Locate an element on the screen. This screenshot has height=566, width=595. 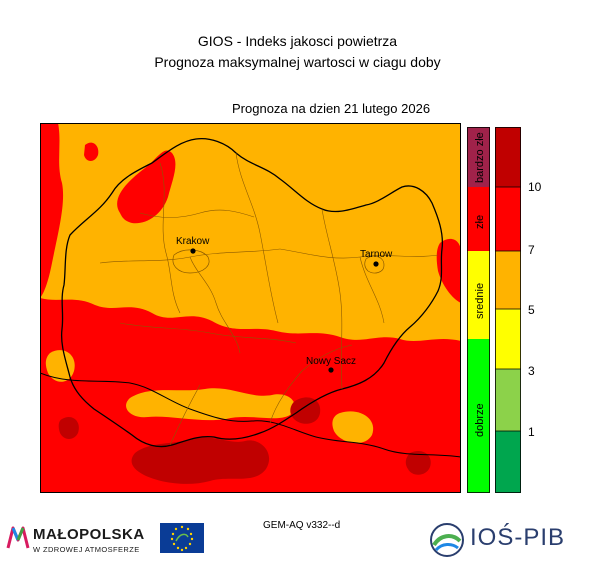
malopolska-logo-icon is located at coordinates (18, 537).